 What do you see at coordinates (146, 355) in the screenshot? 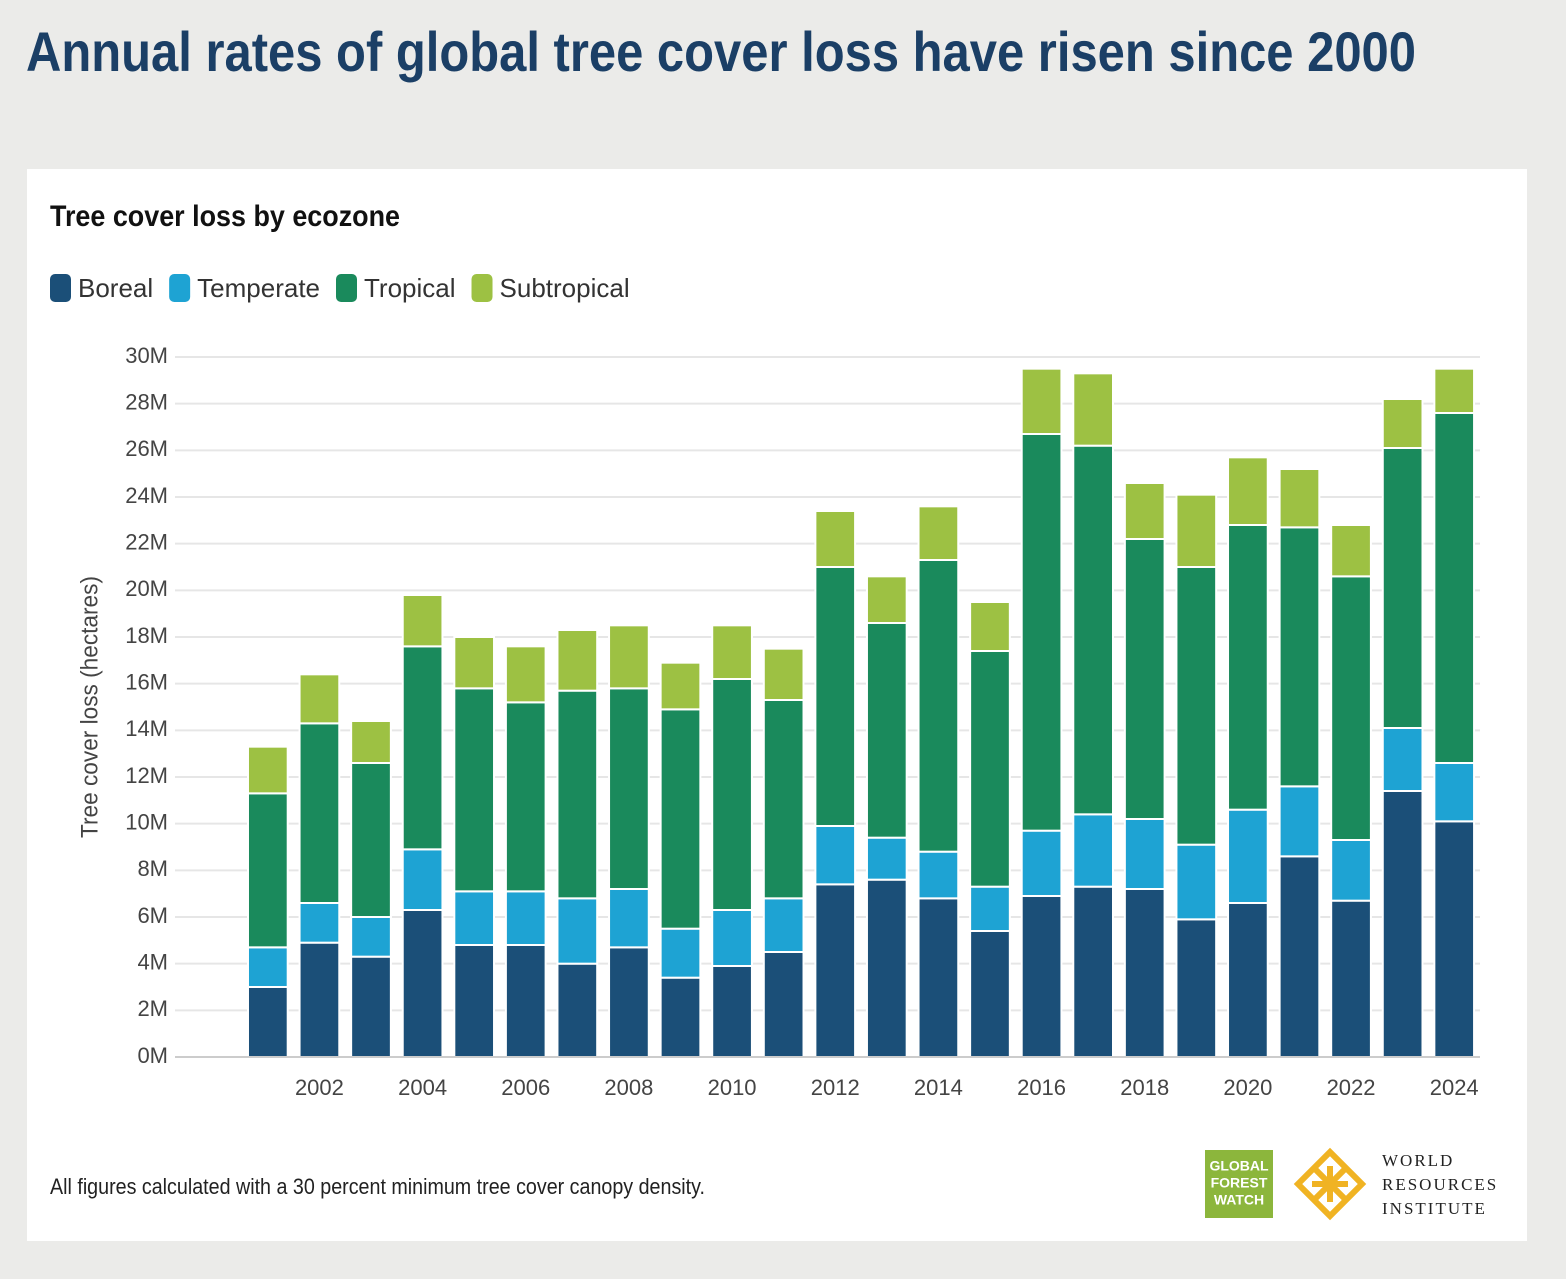
I see `y-tick-label: 30M` at bounding box center [146, 355].